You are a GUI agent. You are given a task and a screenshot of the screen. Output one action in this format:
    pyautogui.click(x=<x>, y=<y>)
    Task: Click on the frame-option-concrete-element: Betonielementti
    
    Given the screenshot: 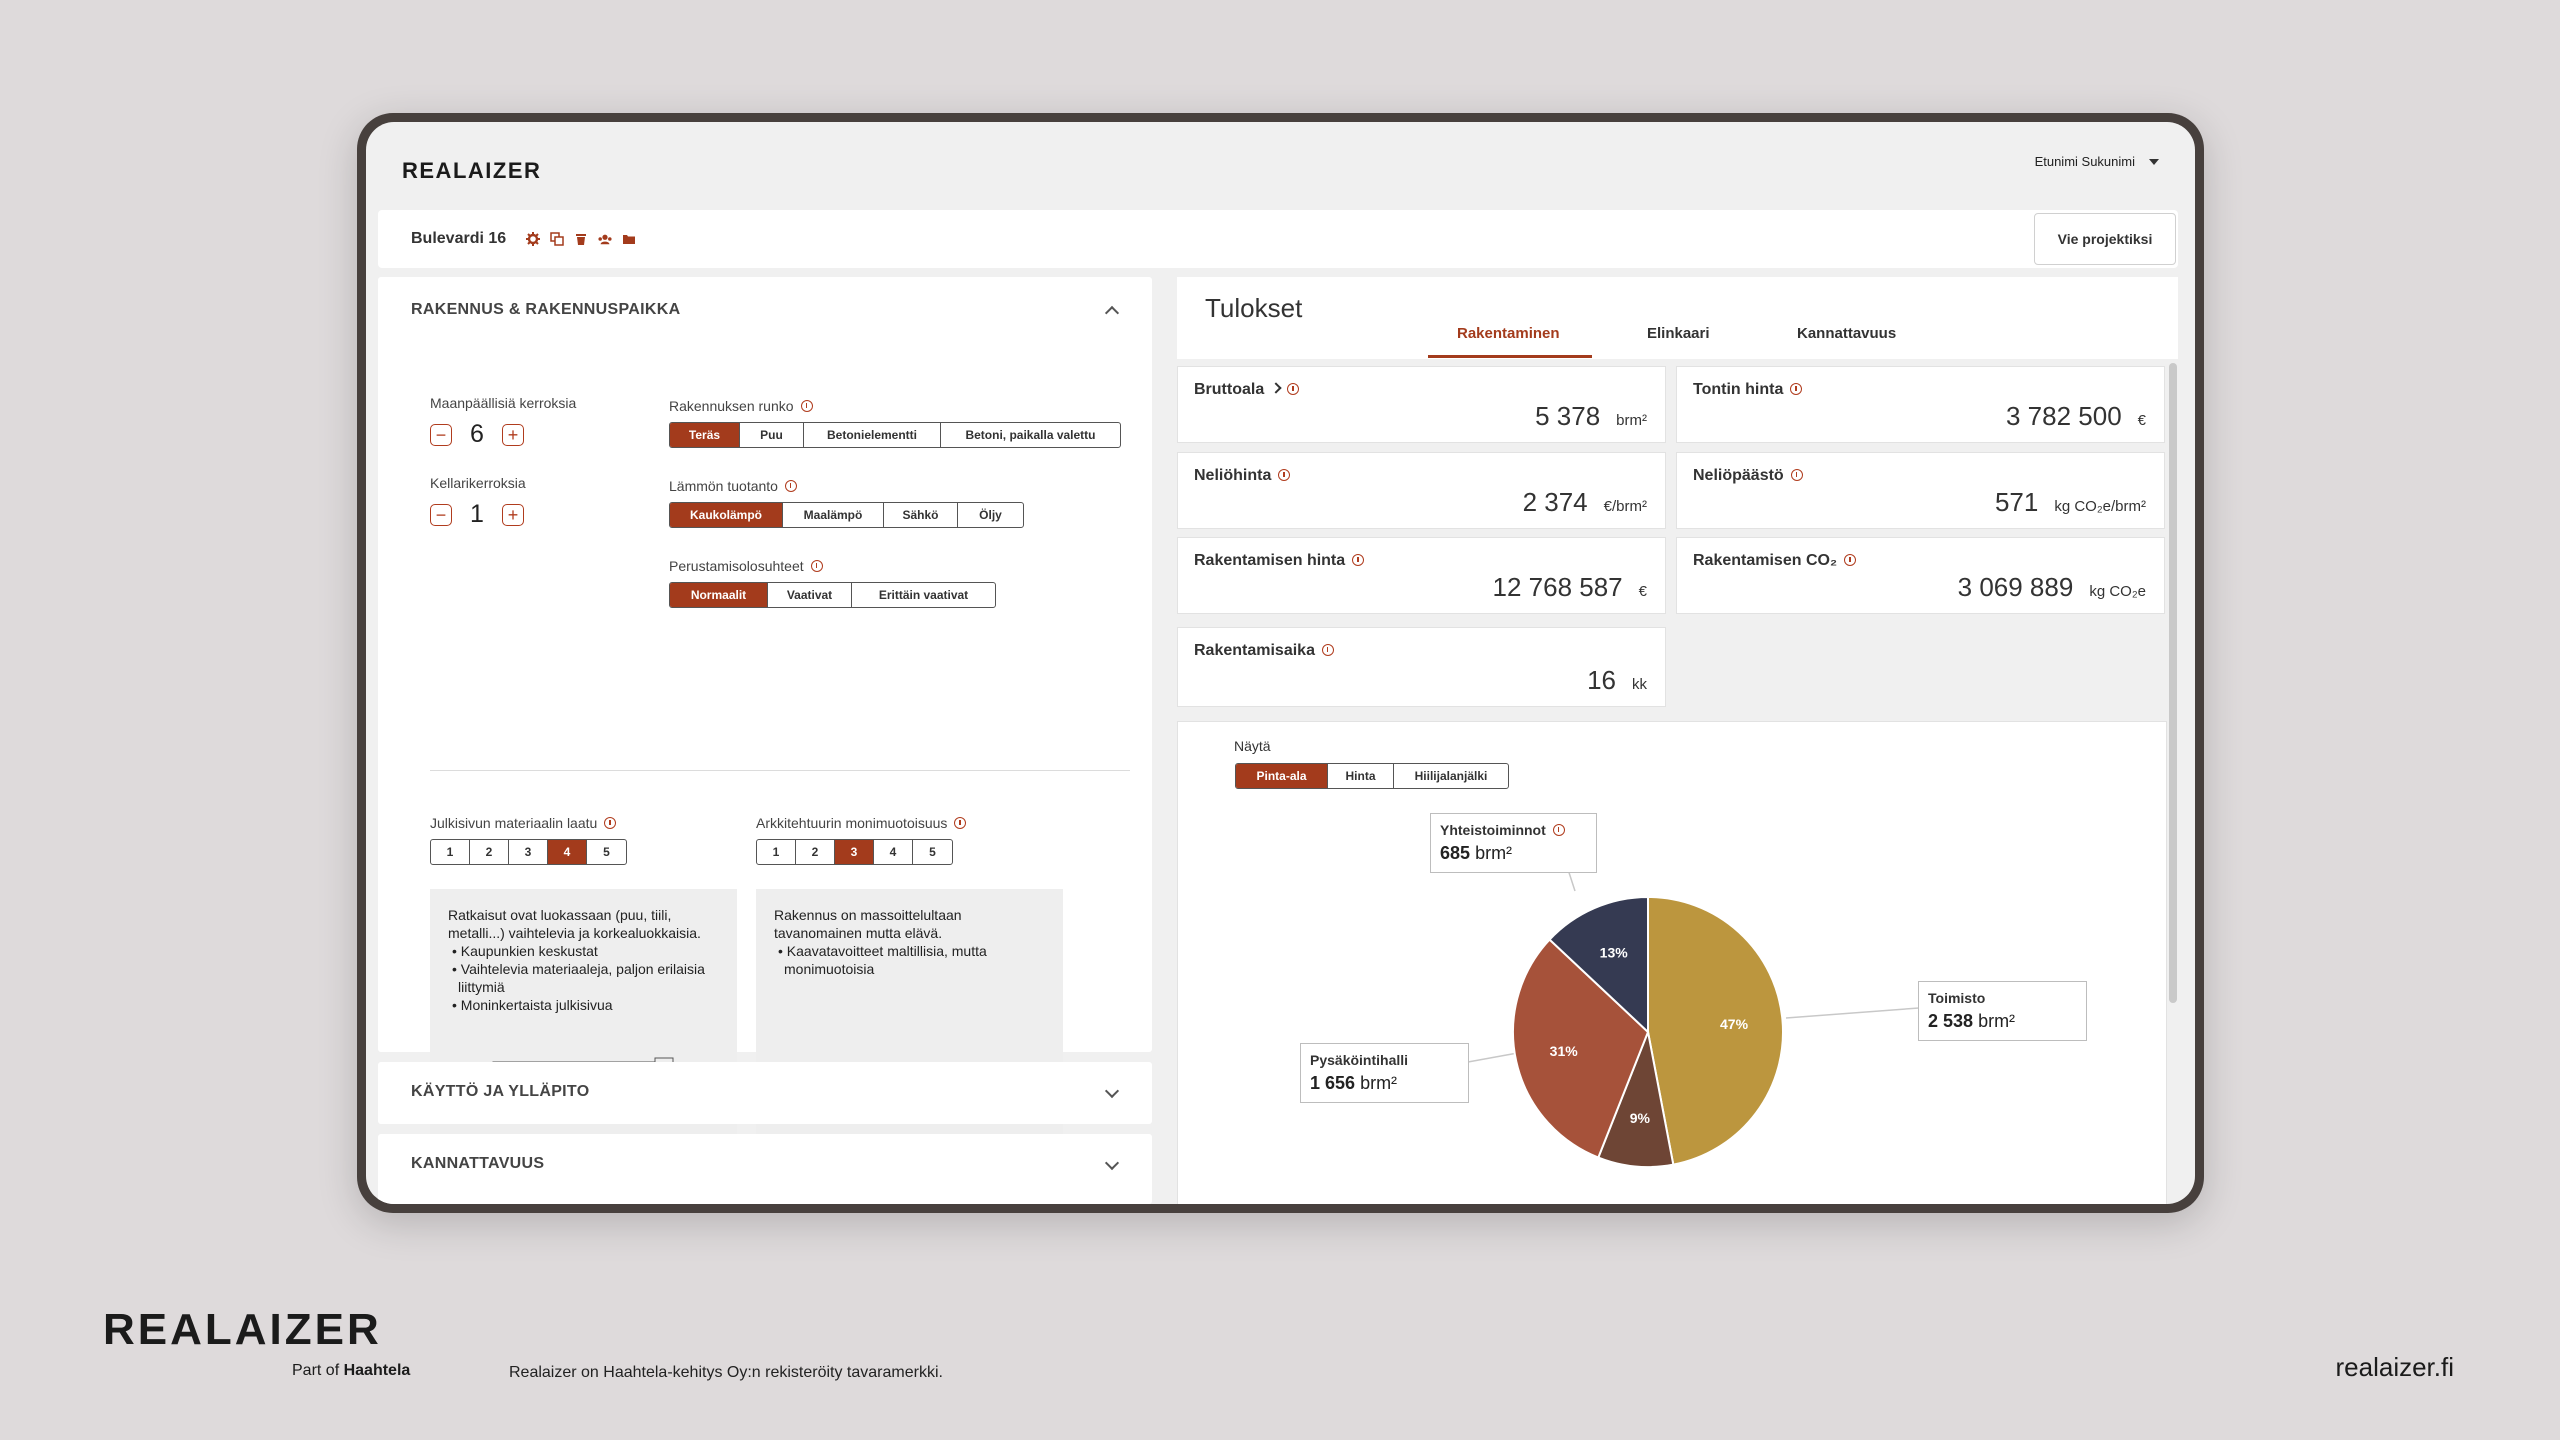 What is the action you would take?
    pyautogui.click(x=872, y=435)
    